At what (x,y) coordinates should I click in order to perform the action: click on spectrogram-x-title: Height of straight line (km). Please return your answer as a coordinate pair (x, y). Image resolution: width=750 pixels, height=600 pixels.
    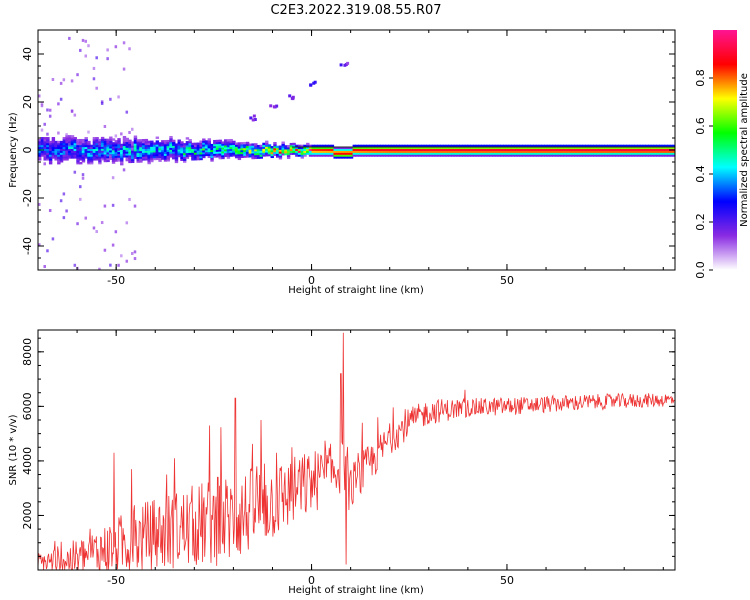
    Looking at the image, I should click on (356, 290).